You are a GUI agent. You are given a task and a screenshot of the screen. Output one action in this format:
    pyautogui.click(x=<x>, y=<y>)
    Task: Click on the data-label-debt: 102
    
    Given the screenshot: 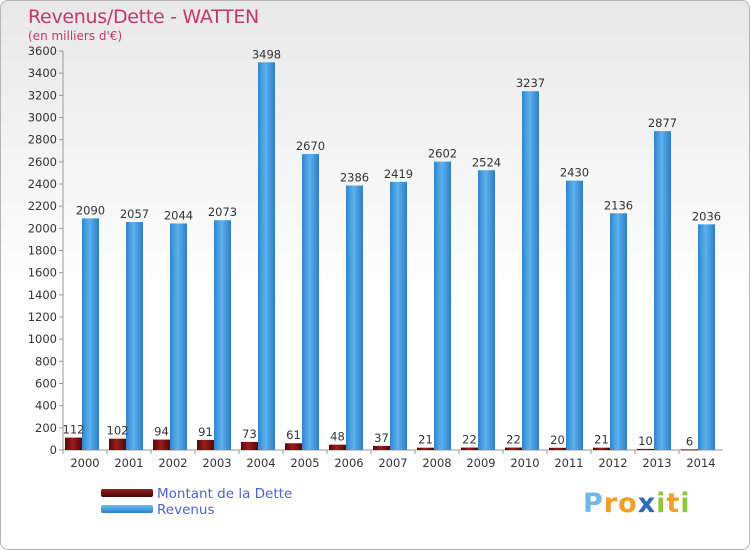 What is the action you would take?
    pyautogui.click(x=118, y=431)
    